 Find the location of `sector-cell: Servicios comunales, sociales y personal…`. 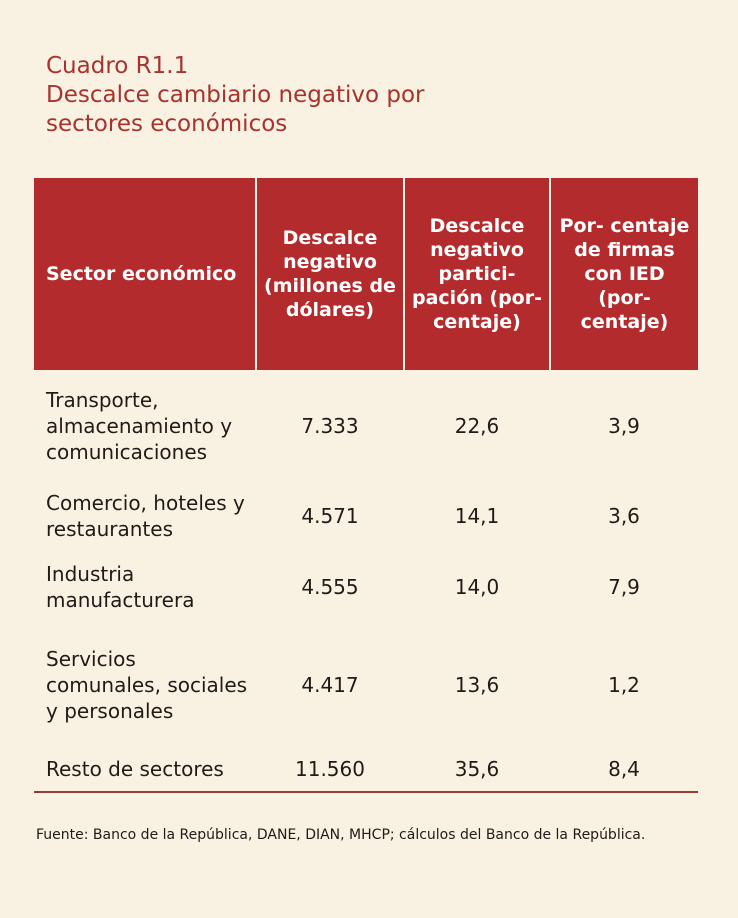

sector-cell: Servicios comunales, sociales y personal… is located at coordinates (147, 685).